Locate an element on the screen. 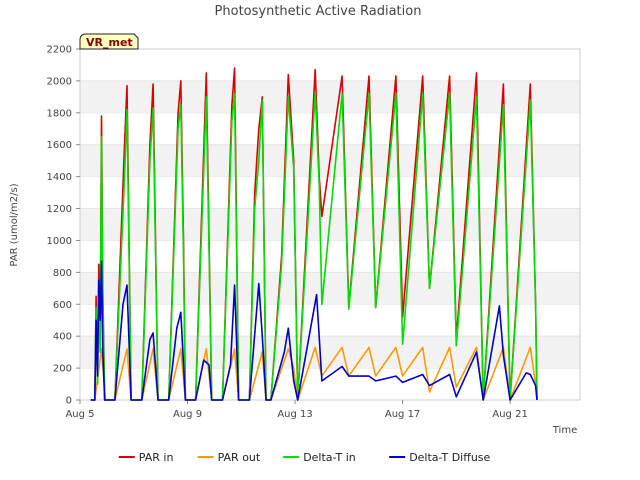 The height and width of the screenshot is (480, 640). x-tick-label: Aug 21 is located at coordinates (509, 414).